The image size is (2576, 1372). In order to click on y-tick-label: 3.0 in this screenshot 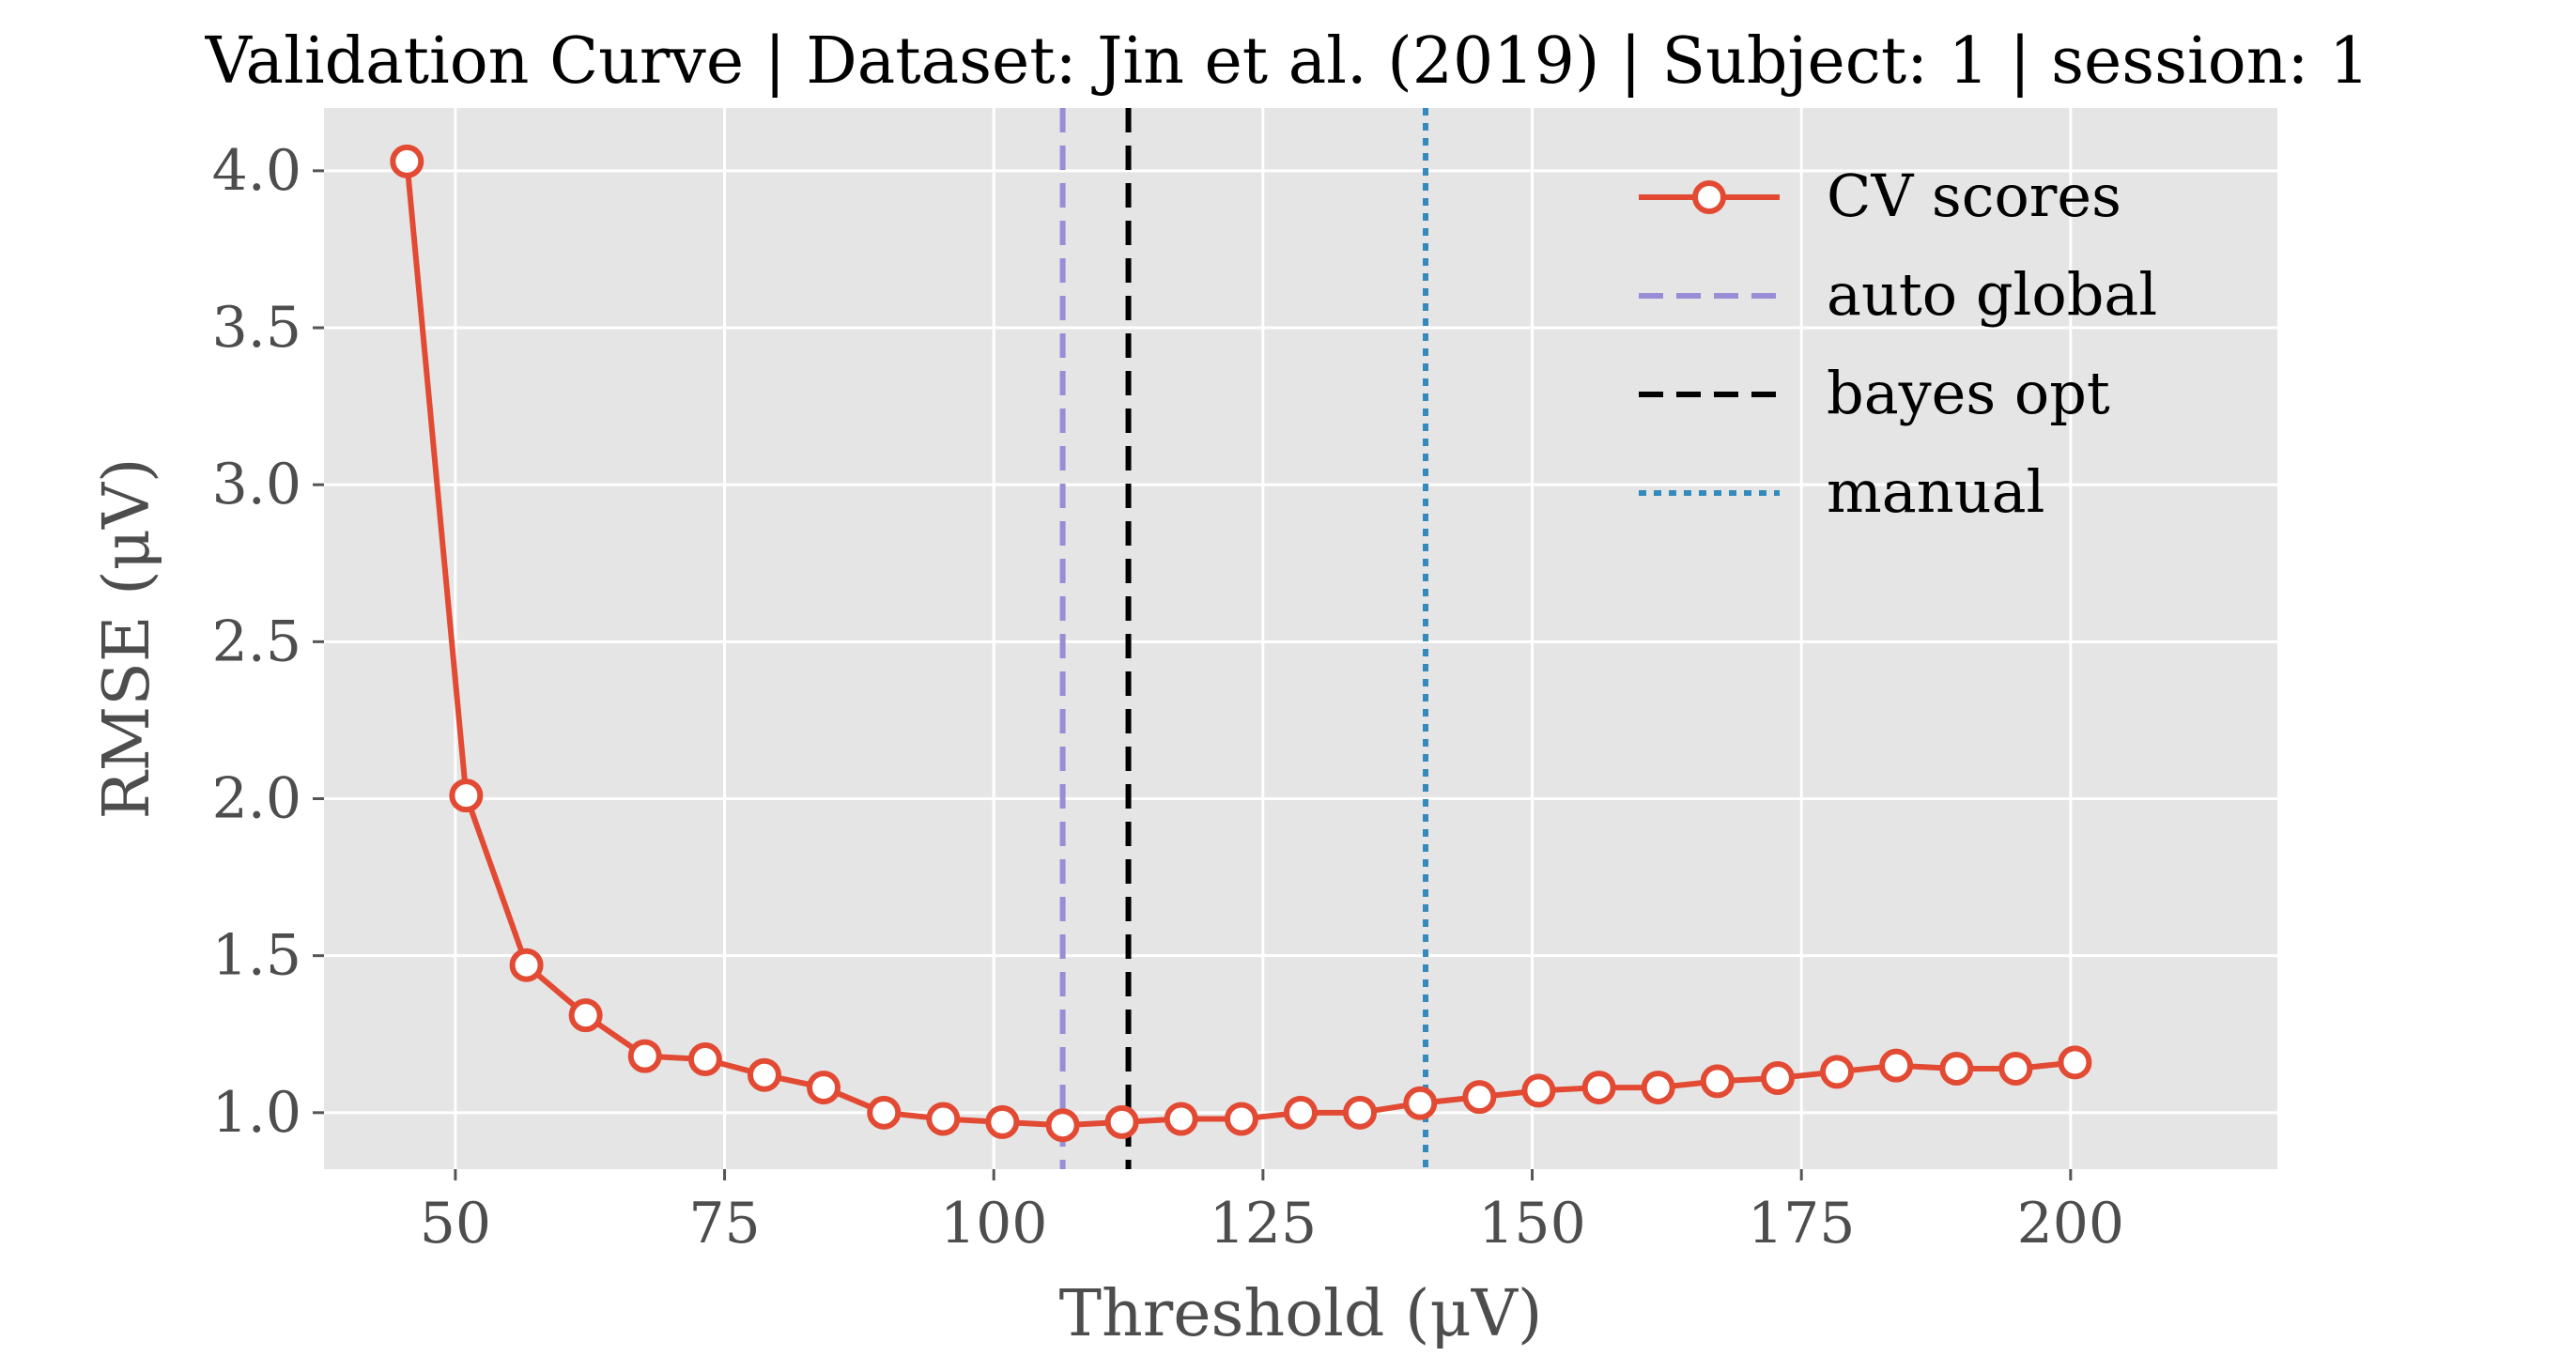, I will do `click(256, 484)`.